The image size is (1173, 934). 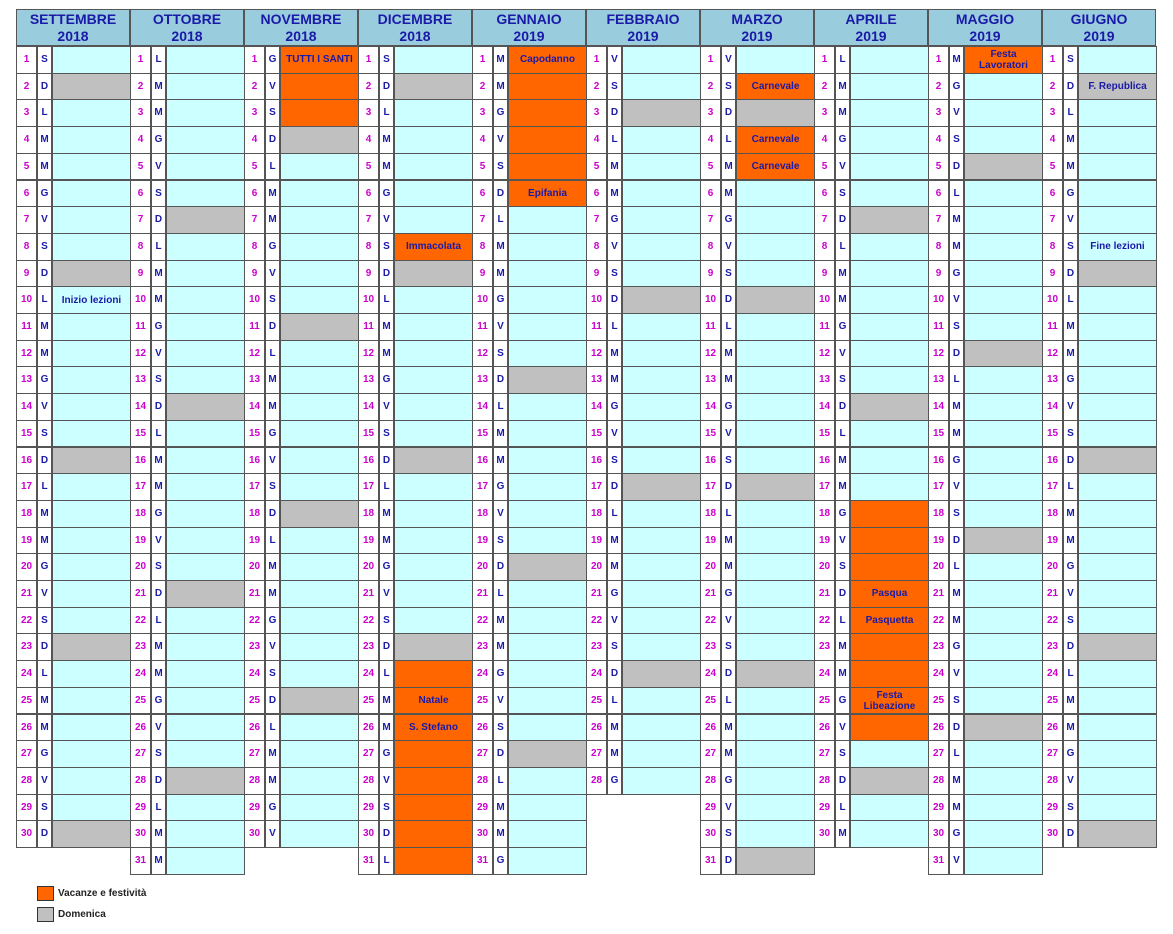 What do you see at coordinates (871, 19) in the screenshot?
I see `month-name: APRILE` at bounding box center [871, 19].